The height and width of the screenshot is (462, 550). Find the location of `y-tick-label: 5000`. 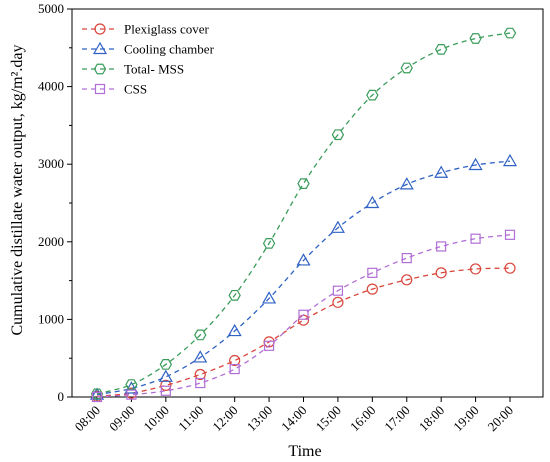

y-tick-label: 5000 is located at coordinates (51, 8).